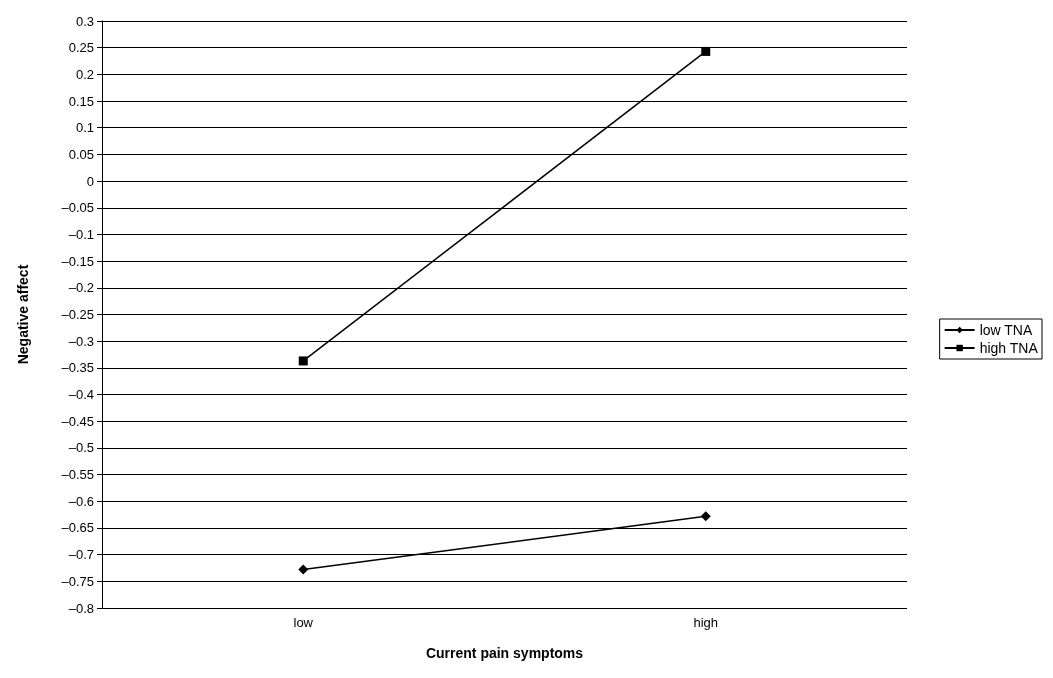 The image size is (1053, 678). Describe the element at coordinates (90, 181) in the screenshot. I see `y-tick-label: 0` at that location.